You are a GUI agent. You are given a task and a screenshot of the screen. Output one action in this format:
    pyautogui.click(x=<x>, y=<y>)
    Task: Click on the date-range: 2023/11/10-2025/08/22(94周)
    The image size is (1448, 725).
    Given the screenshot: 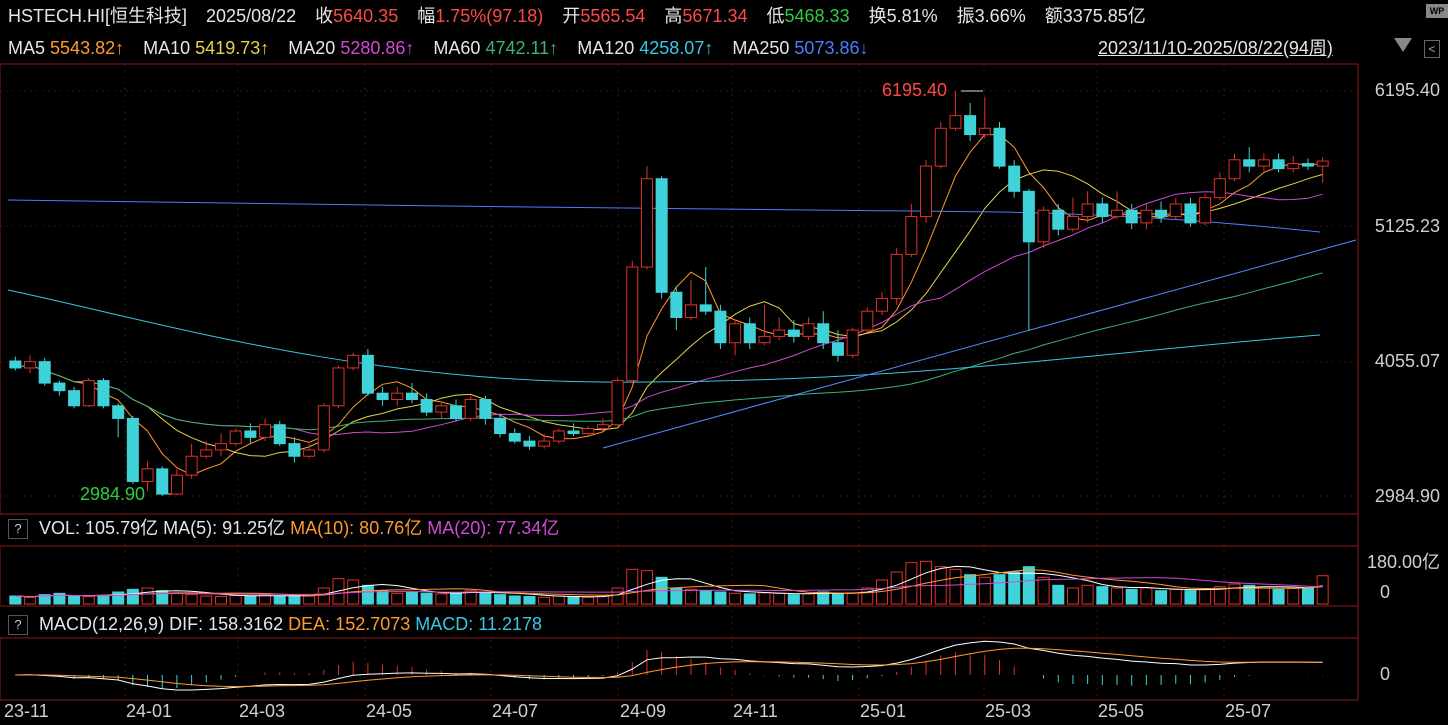 What is the action you would take?
    pyautogui.click(x=1215, y=48)
    